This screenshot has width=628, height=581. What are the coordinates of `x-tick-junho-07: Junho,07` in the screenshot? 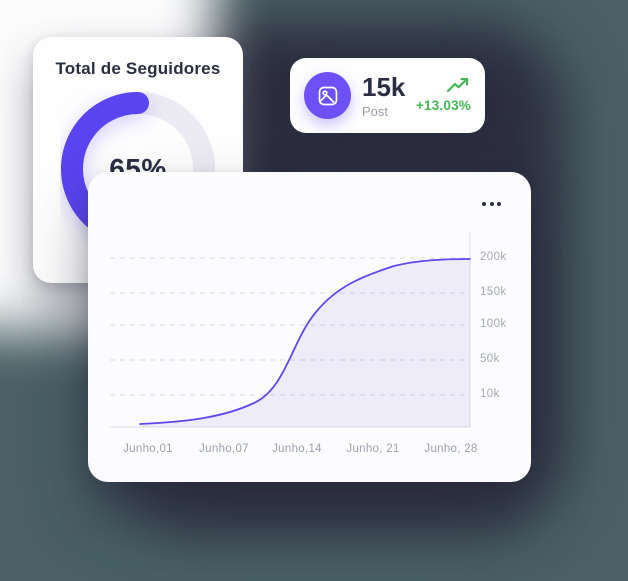 It's located at (224, 449).